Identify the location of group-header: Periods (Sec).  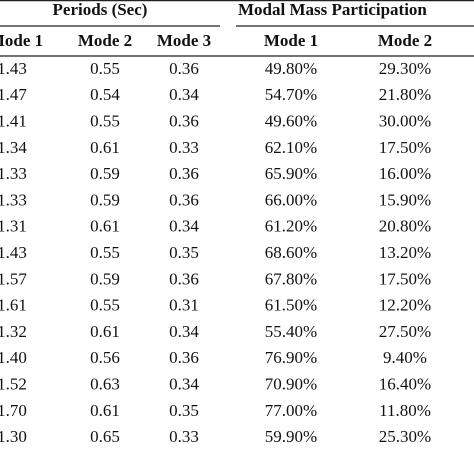
(100, 9).